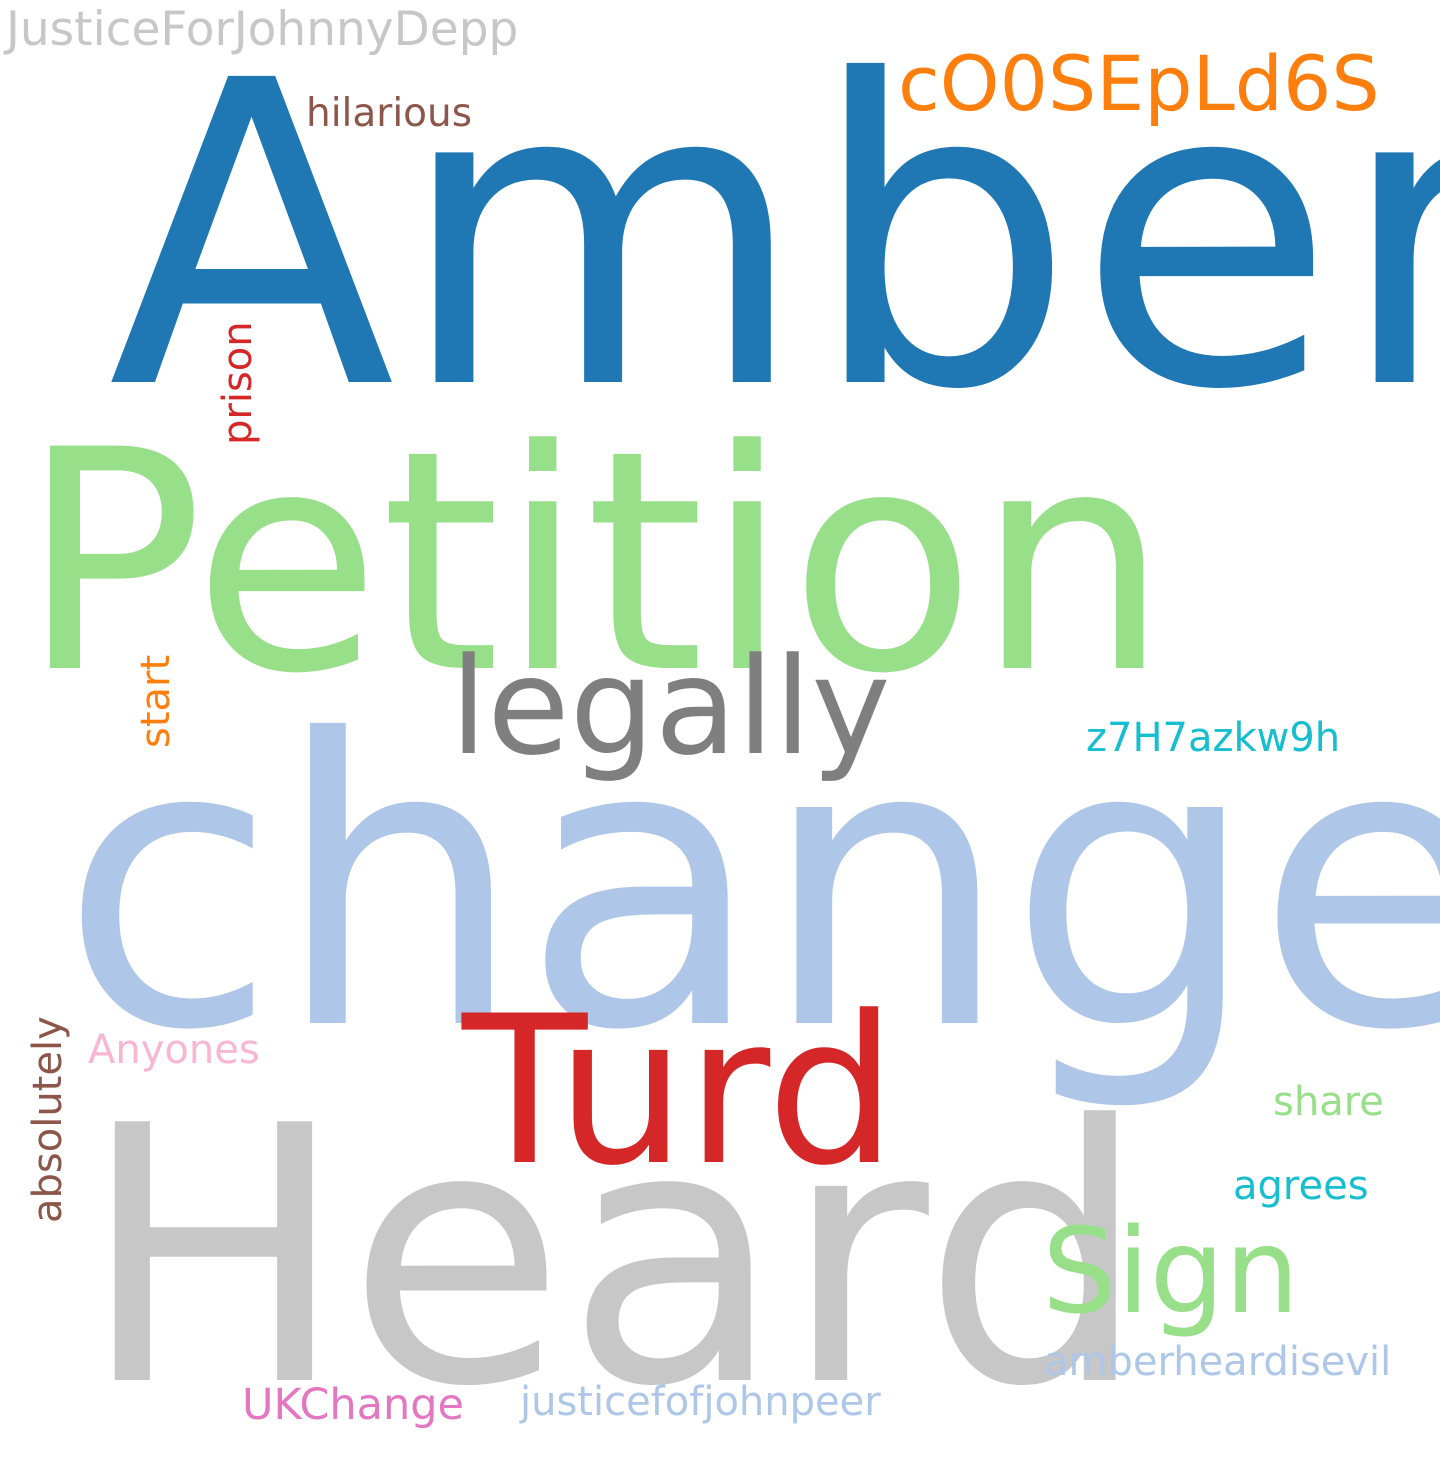 The height and width of the screenshot is (1464, 1440). Describe the element at coordinates (262, 29) in the screenshot. I see `word-justiceforjohnnydepp: JusticeForJohnnyDepp` at that location.